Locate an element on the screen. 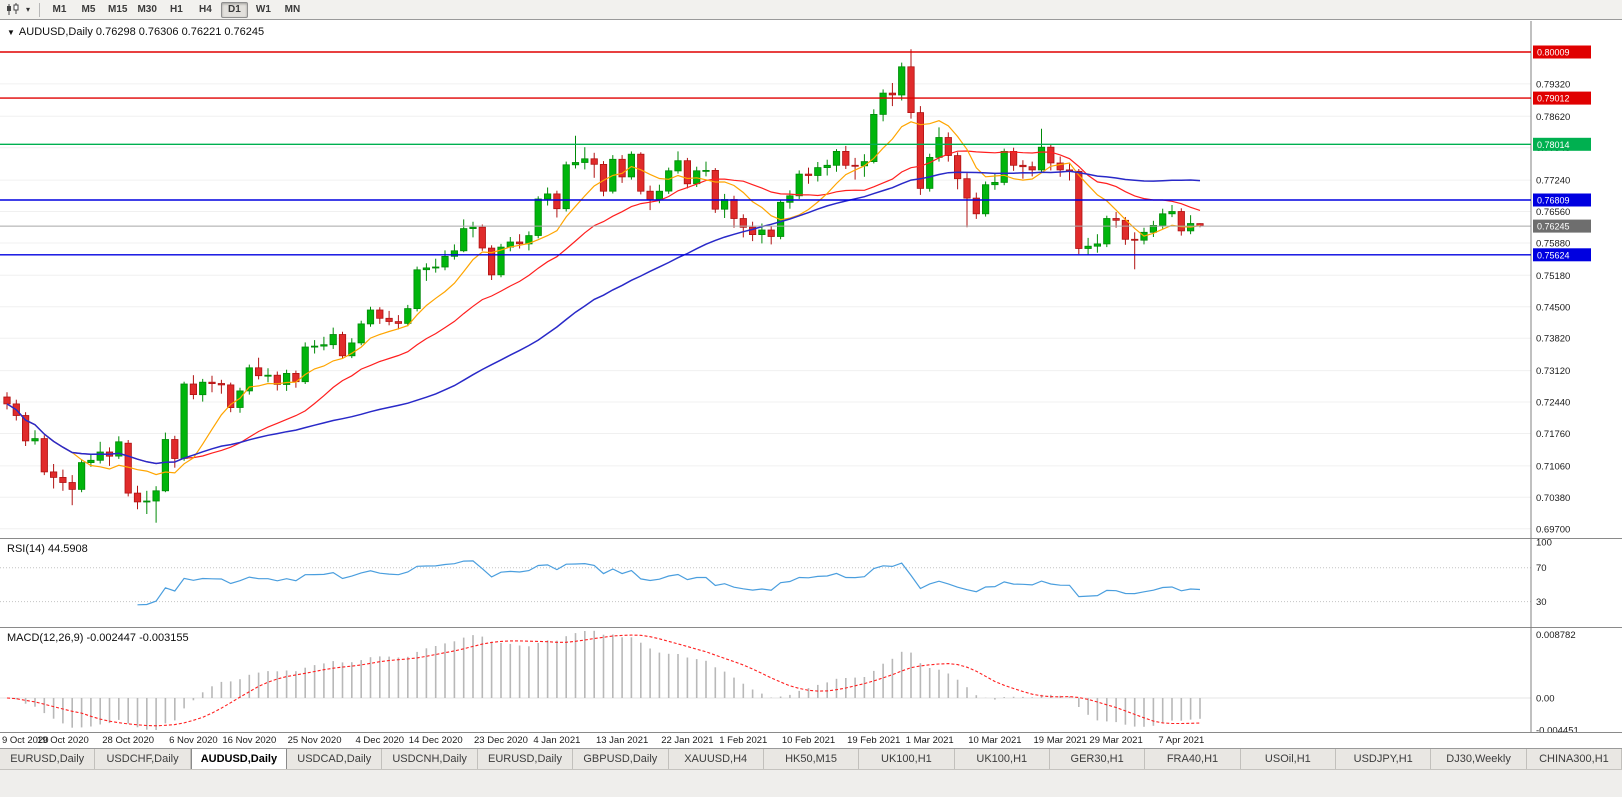 Image resolution: width=1622 pixels, height=797 pixels. chart-tab-china300-h1: CHINA300,H1 is located at coordinates (1574, 759).